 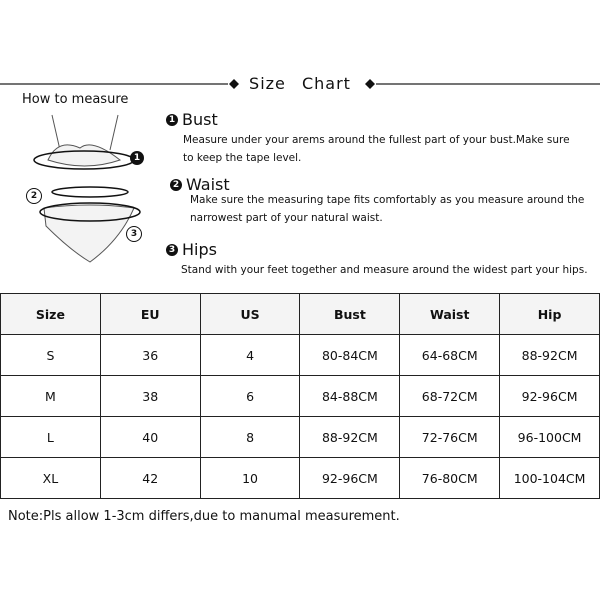 What do you see at coordinates (250, 478) in the screenshot?
I see `table-cell: 10` at bounding box center [250, 478].